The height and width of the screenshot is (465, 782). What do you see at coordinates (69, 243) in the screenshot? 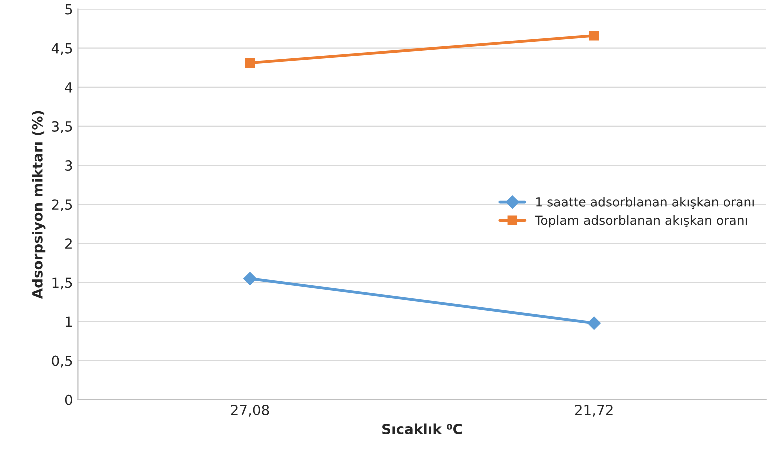
I see `y-tick-label: 2` at bounding box center [69, 243].